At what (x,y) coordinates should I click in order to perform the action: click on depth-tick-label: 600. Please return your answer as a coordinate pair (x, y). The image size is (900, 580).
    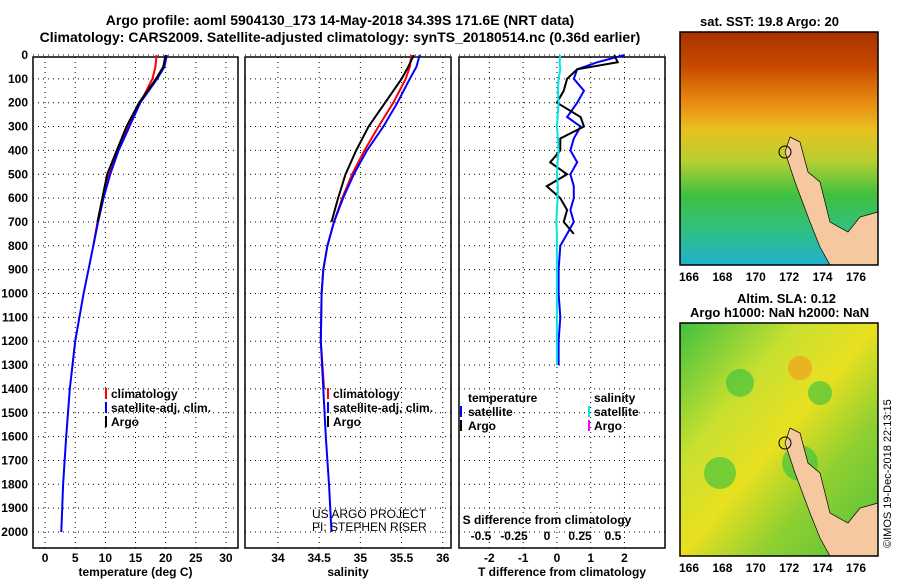
    Looking at the image, I should click on (18, 198).